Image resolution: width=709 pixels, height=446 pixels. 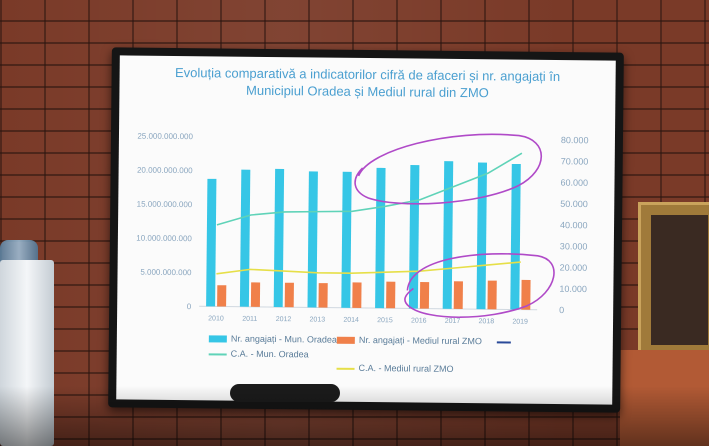 I want to click on legend-label-line-oradea: C.A. - Mun. Oradea, so click(x=269, y=354).